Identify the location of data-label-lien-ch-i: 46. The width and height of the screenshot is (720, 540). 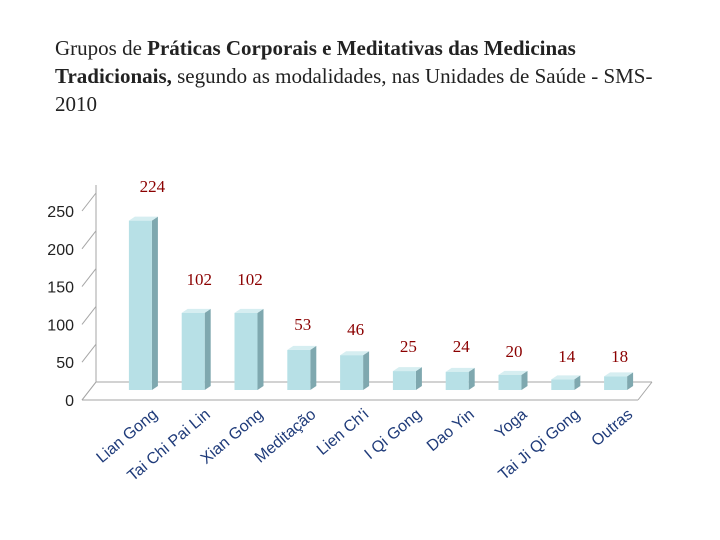
(355, 329).